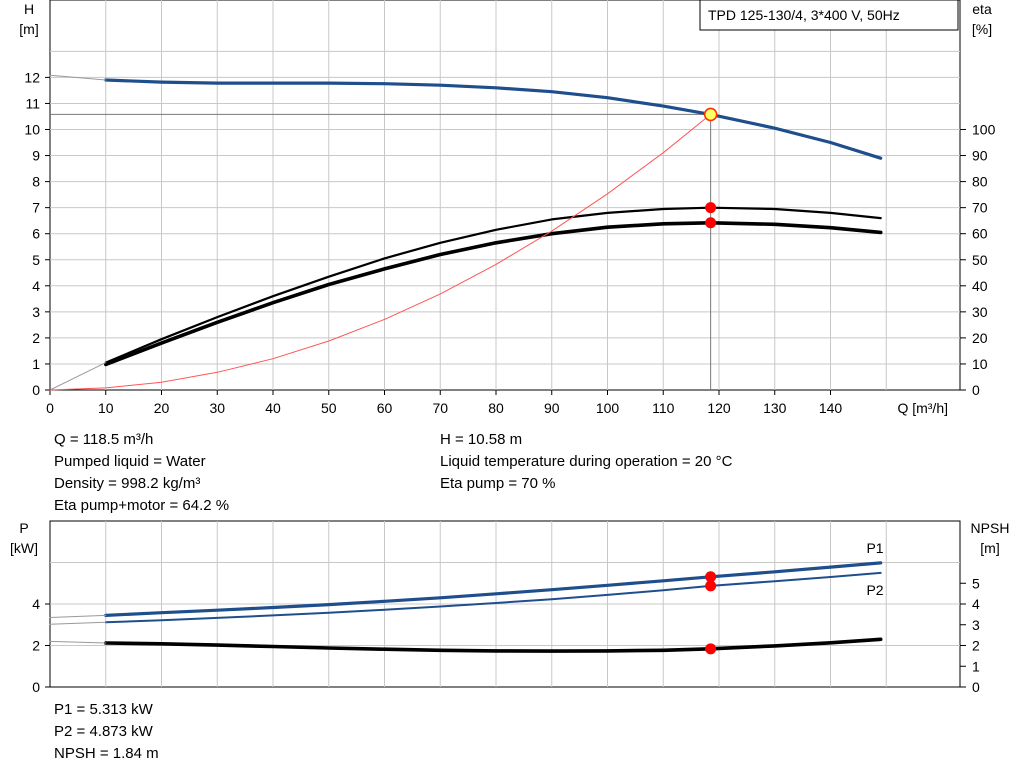 Image resolution: width=1024 pixels, height=781 pixels. Describe the element at coordinates (32, 130) in the screenshot. I see `top-ytick-left: 10` at that location.